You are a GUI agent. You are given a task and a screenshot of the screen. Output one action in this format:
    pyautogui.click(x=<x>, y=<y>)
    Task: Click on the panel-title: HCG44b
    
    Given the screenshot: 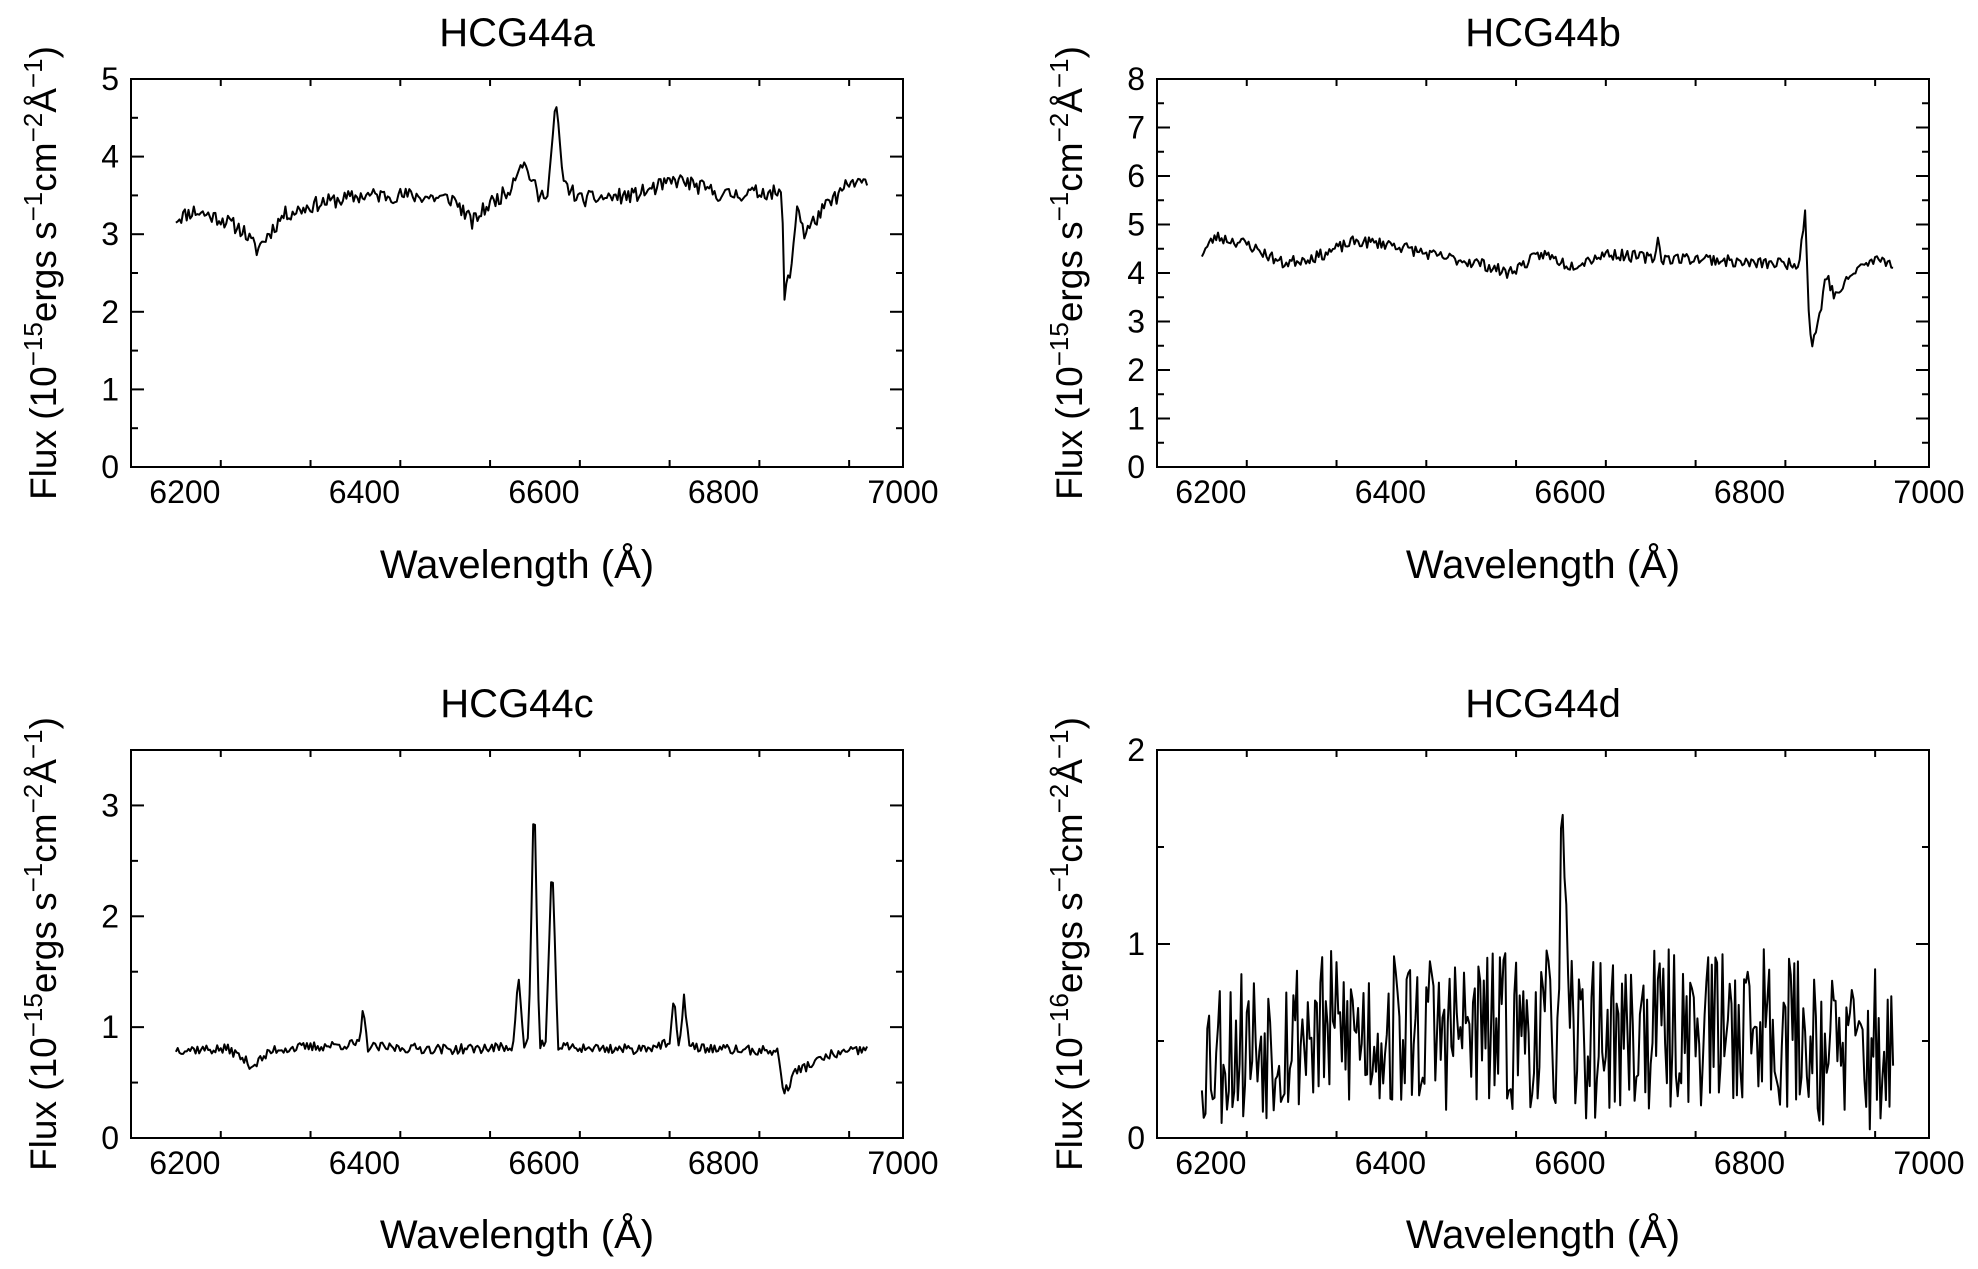 What is the action you would take?
    pyautogui.click(x=1543, y=33)
    